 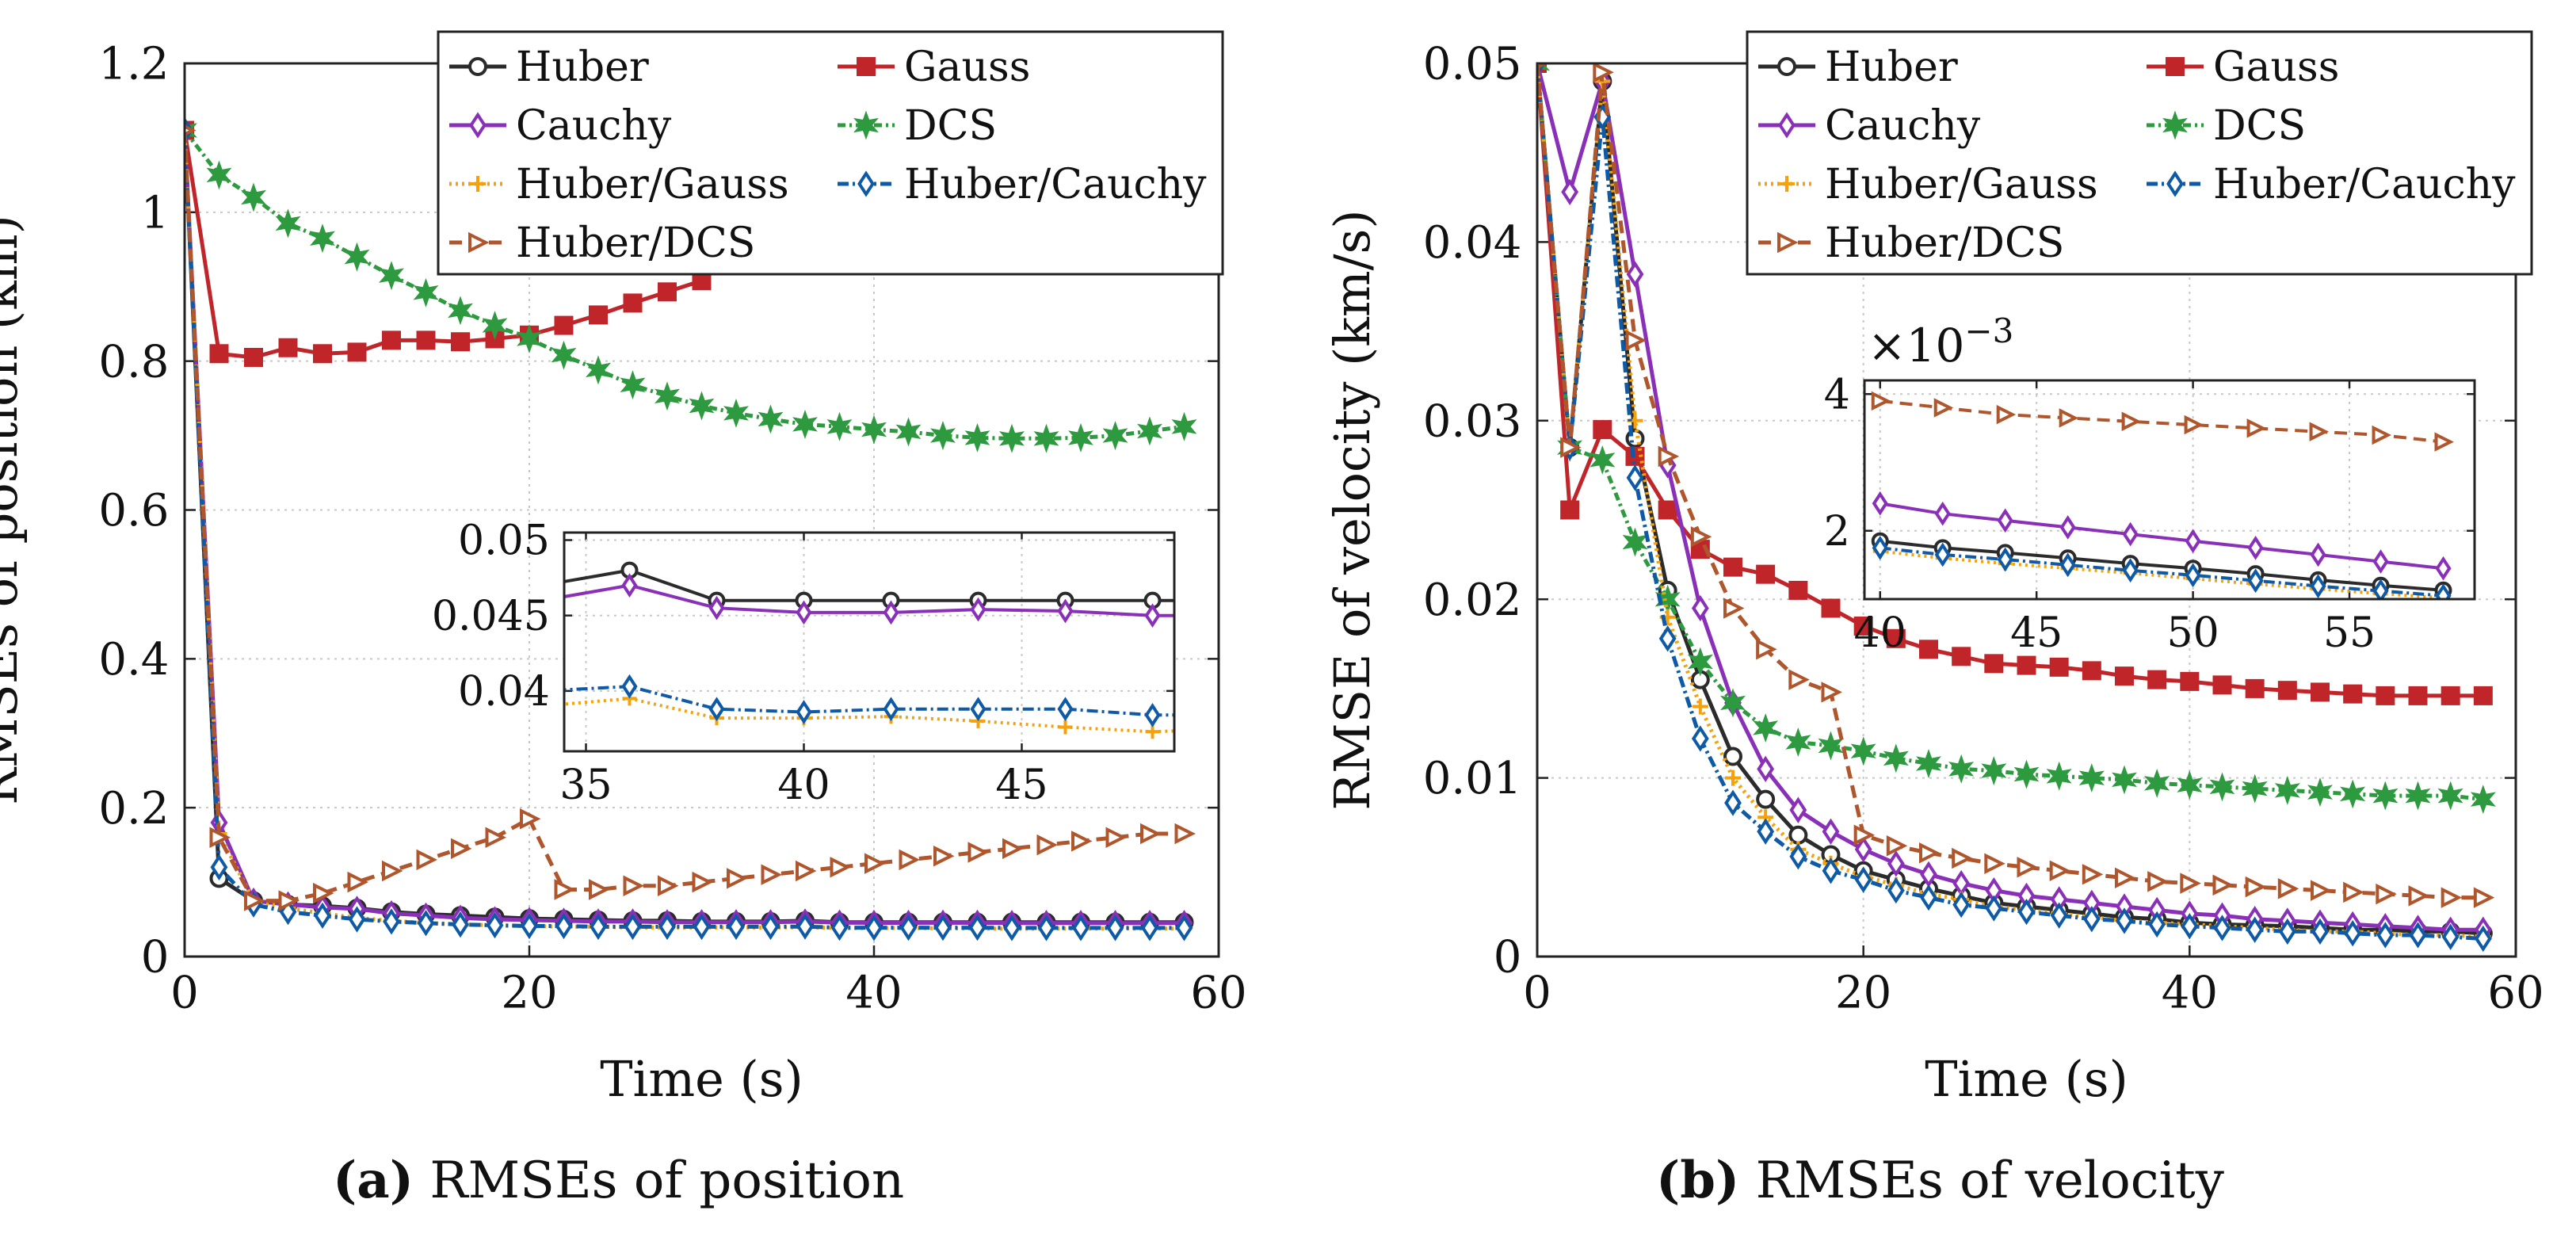 I want to click on legend-a-box, so click(x=830, y=153).